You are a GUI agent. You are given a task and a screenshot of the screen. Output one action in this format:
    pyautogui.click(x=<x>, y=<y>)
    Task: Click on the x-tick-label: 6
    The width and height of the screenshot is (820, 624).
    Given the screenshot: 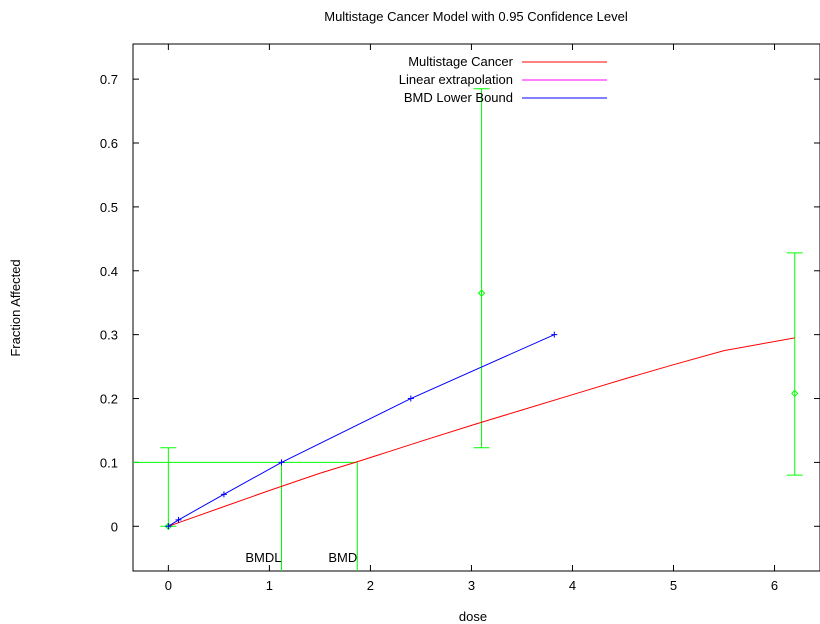 What is the action you would take?
    pyautogui.click(x=774, y=585)
    